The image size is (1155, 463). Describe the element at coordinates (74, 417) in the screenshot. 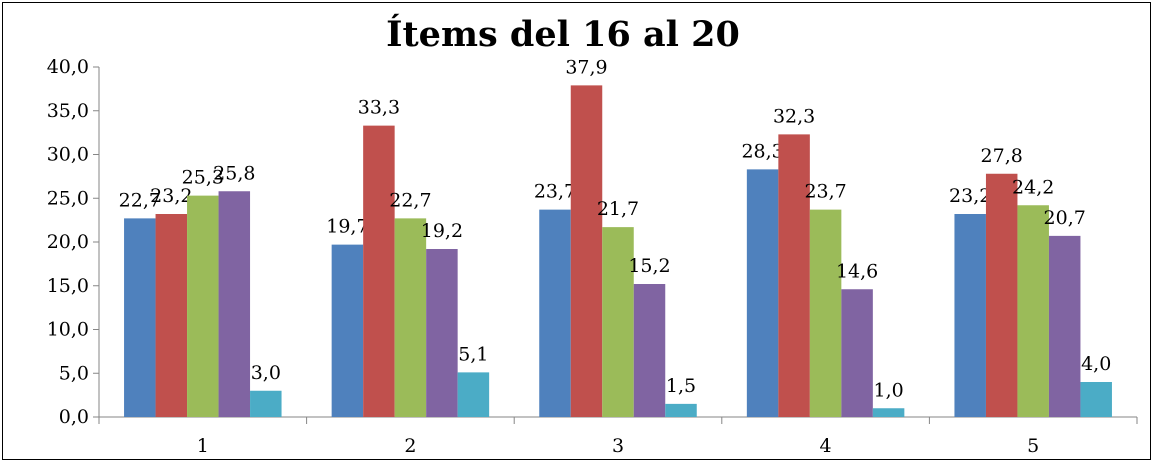

I see `y-tick-label: 0,0` at that location.